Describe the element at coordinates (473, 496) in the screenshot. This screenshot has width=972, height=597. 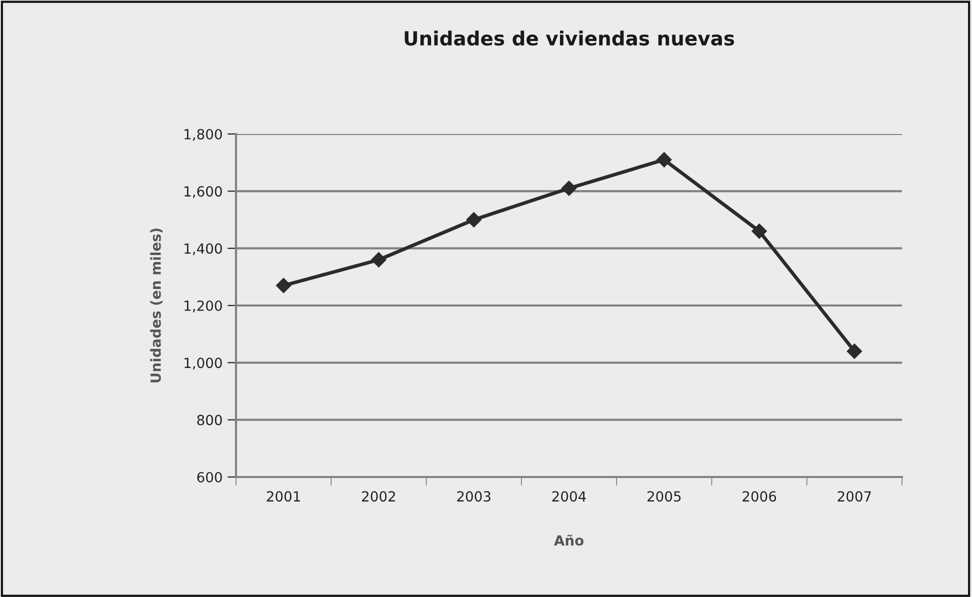
I see `x-tick-label: 2003` at that location.